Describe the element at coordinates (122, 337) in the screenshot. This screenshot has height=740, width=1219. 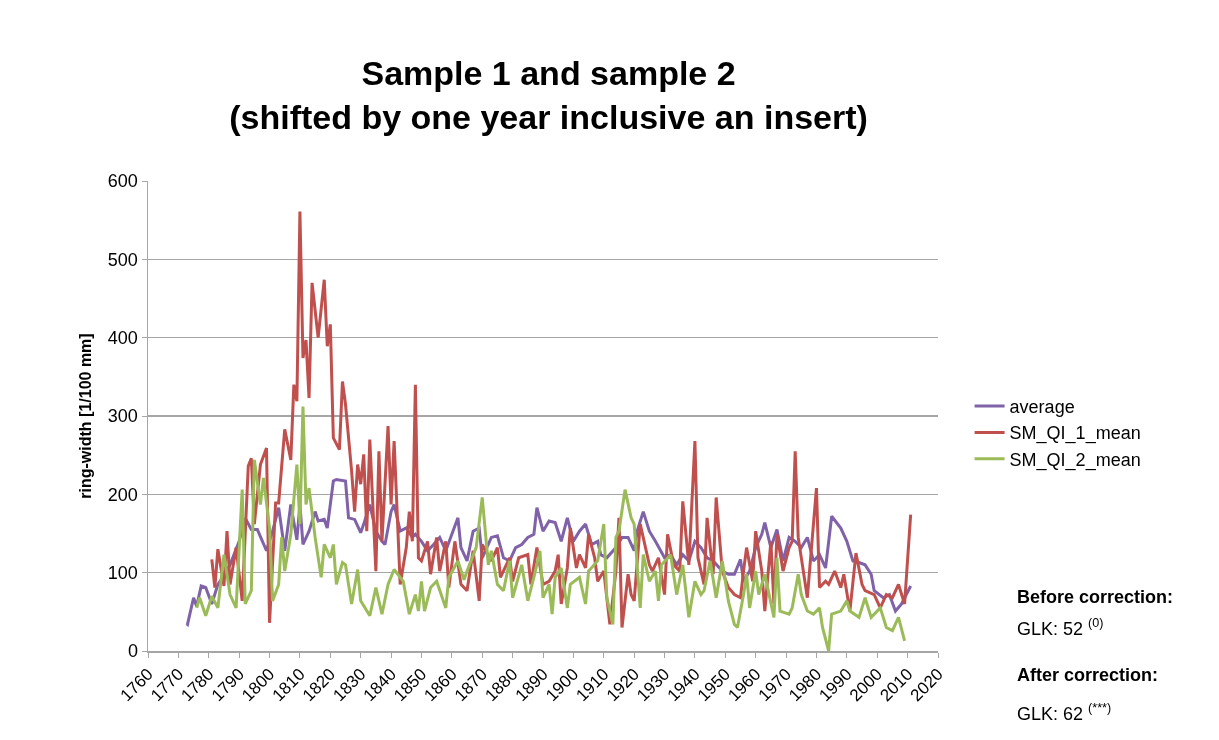
I see `y-tick-label: 400` at that location.